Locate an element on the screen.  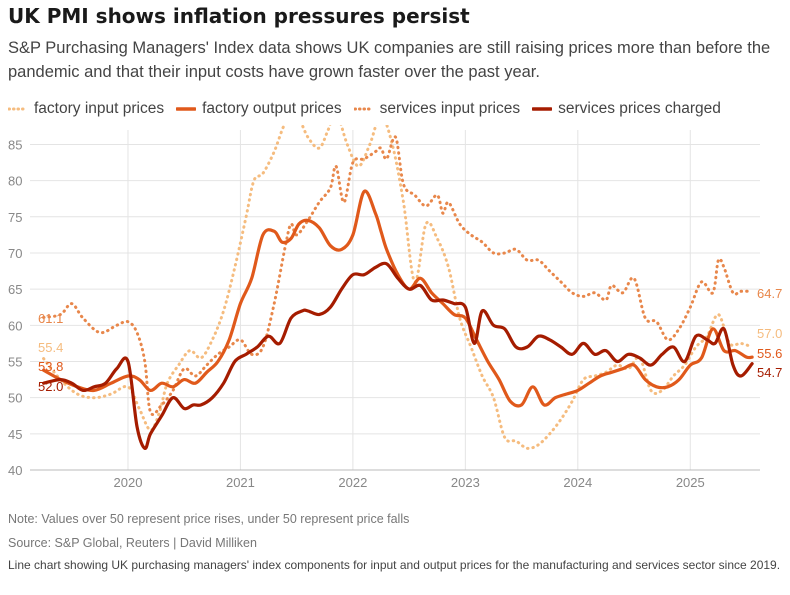
legend-item-factory-output: factory output prices is located at coordinates (259, 109).